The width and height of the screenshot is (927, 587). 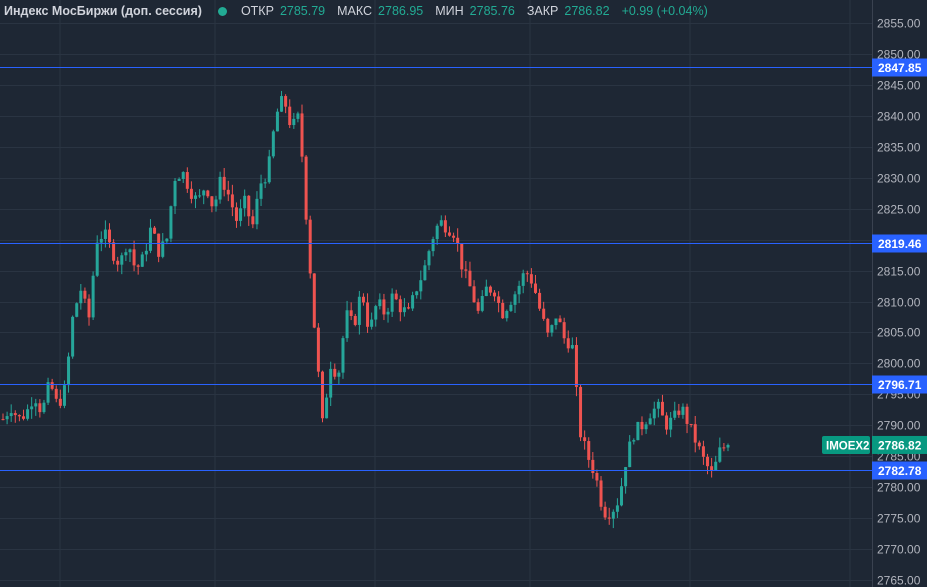 What do you see at coordinates (899, 272) in the screenshot?
I see `y-tick-label: 2815.00` at bounding box center [899, 272].